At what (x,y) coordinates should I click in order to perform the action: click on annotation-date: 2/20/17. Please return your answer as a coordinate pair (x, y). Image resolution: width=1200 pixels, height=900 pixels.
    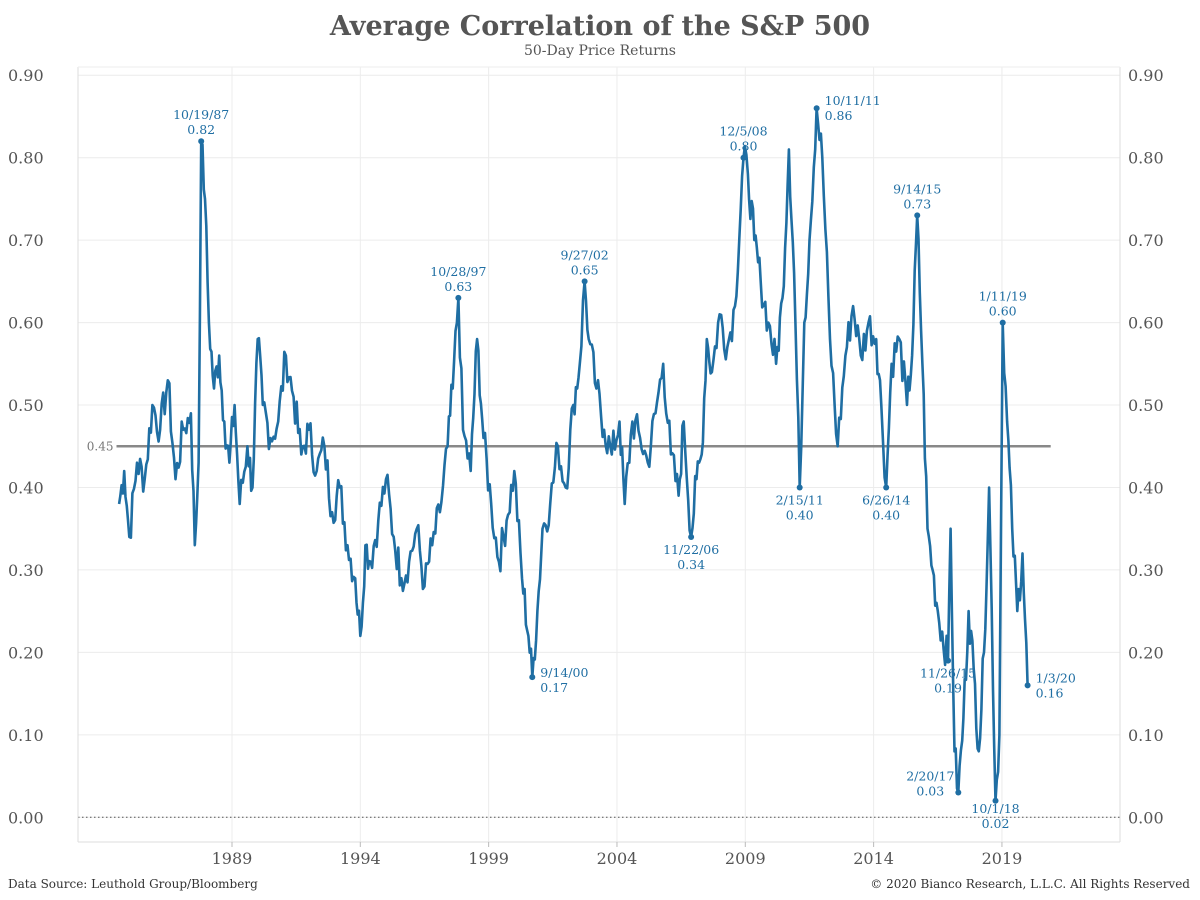
    Looking at the image, I should click on (930, 776).